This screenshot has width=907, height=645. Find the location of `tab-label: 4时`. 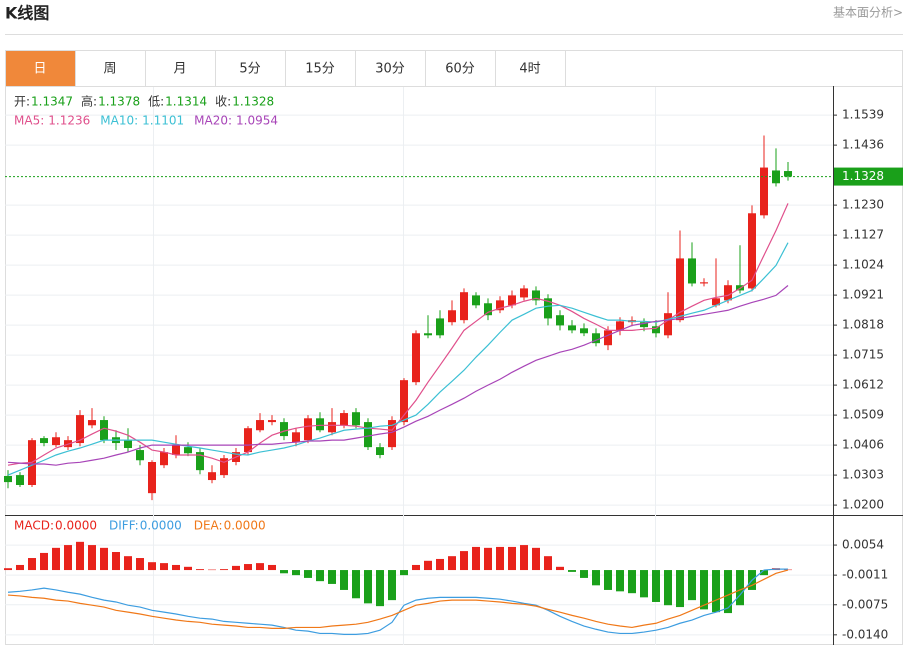

tab-label: 4时 is located at coordinates (529, 69).